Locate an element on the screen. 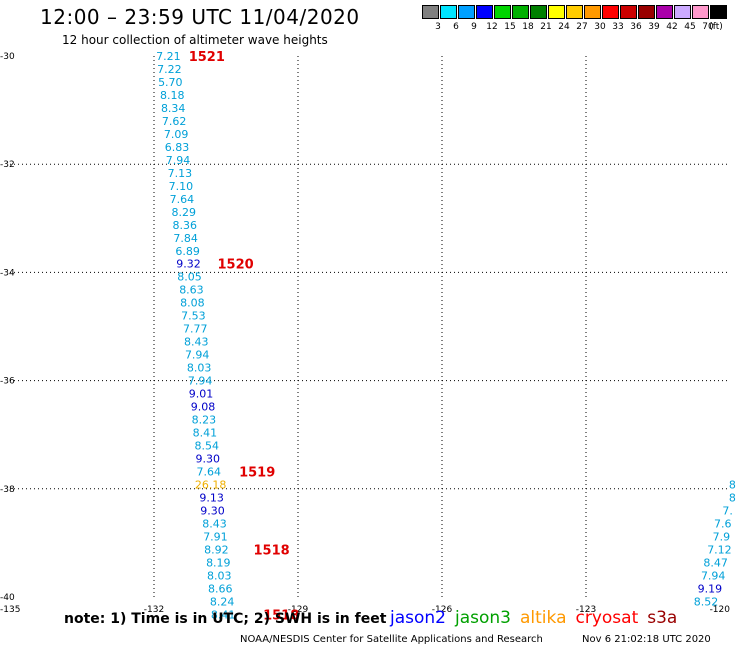  legend-label: 45 is located at coordinates (690, 27).